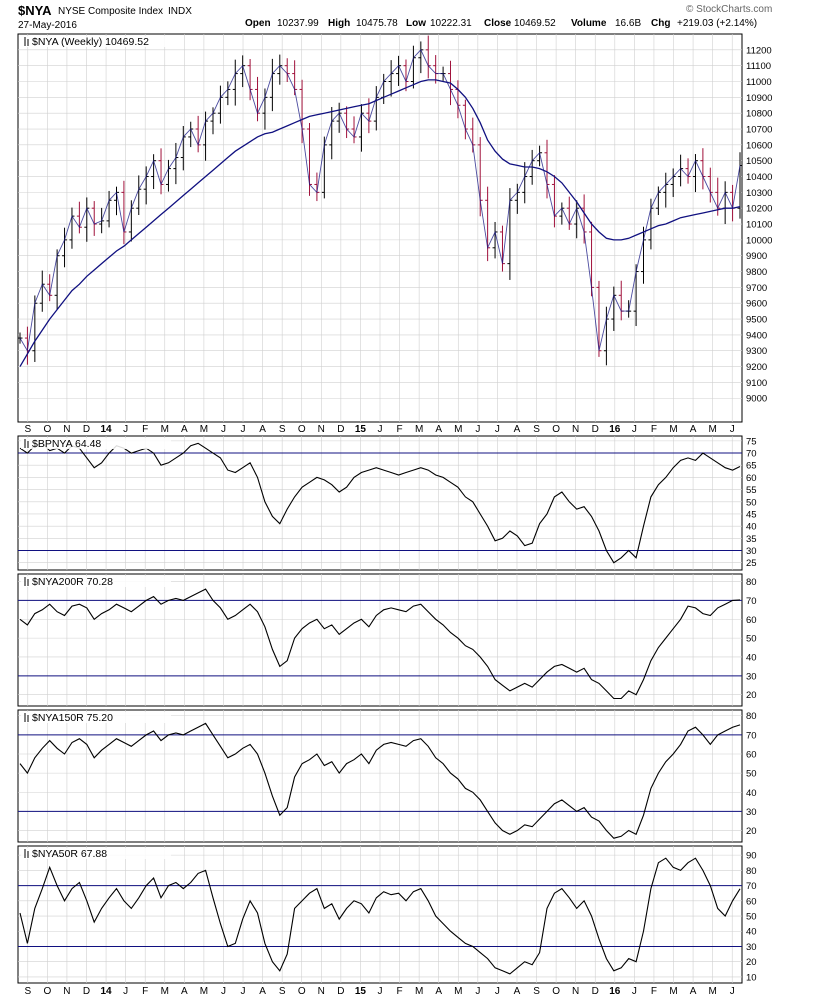 The height and width of the screenshot is (1005, 820). I want to click on x-tick-label: O, so click(302, 429).